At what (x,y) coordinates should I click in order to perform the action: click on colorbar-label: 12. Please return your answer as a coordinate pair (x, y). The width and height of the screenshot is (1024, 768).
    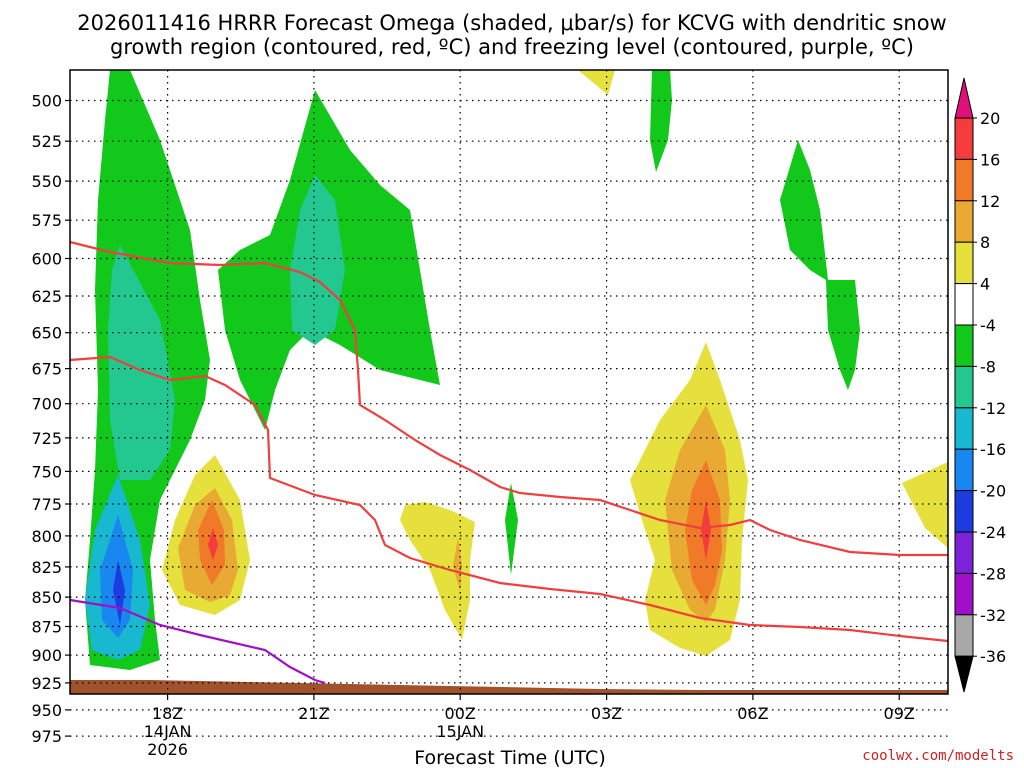
    Looking at the image, I should click on (990, 201).